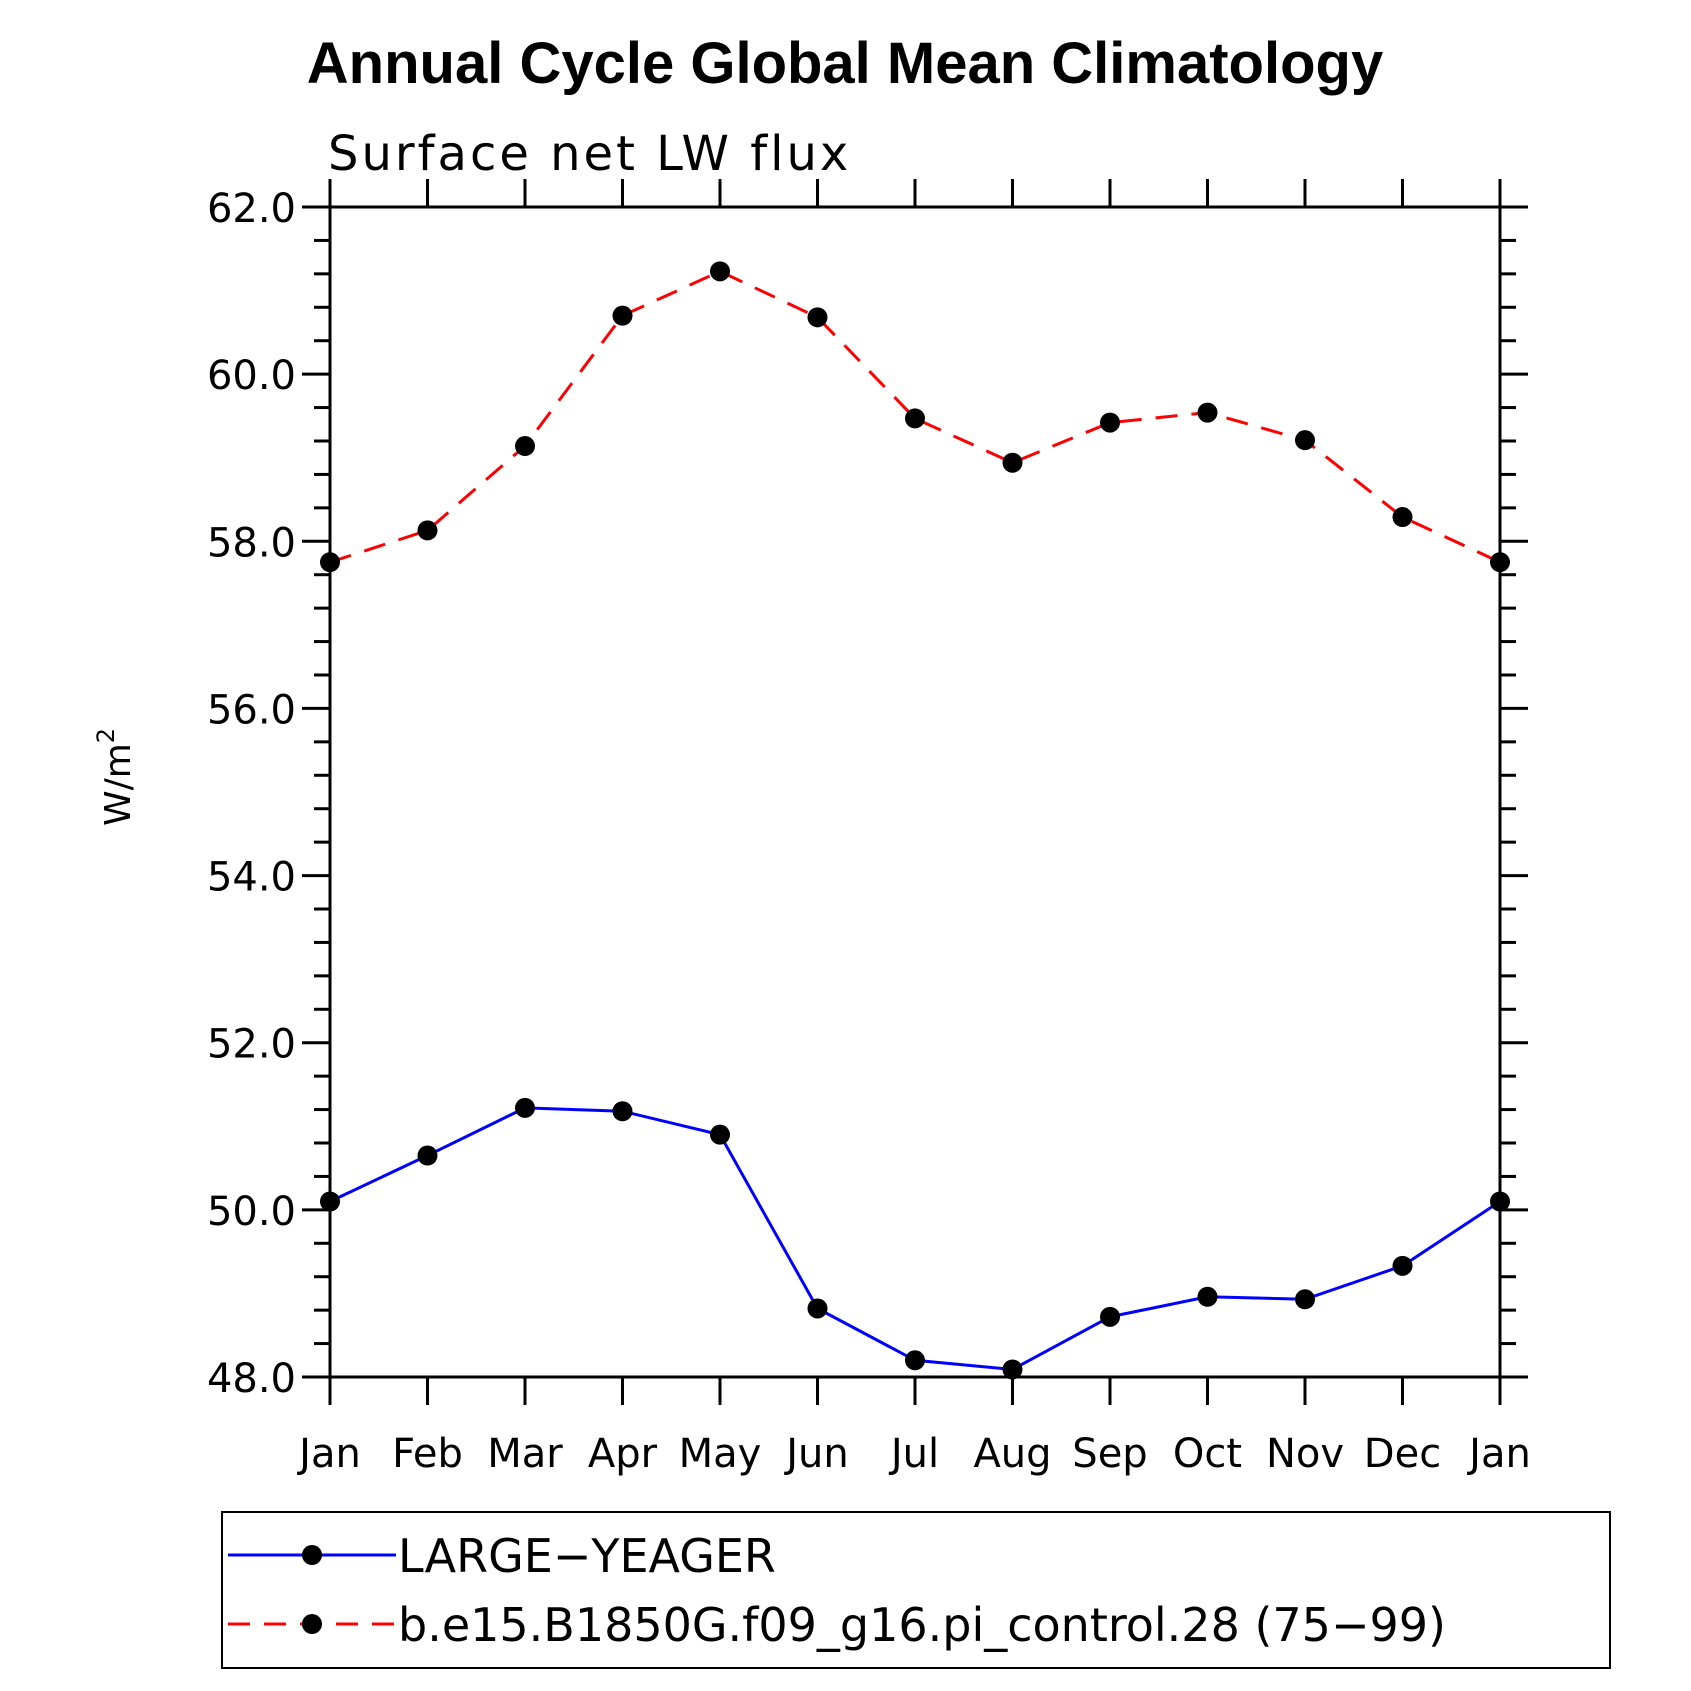  Describe the element at coordinates (587, 1556) in the screenshot. I see `legend-label-large-yeager: LARGE−YEAGER` at that location.